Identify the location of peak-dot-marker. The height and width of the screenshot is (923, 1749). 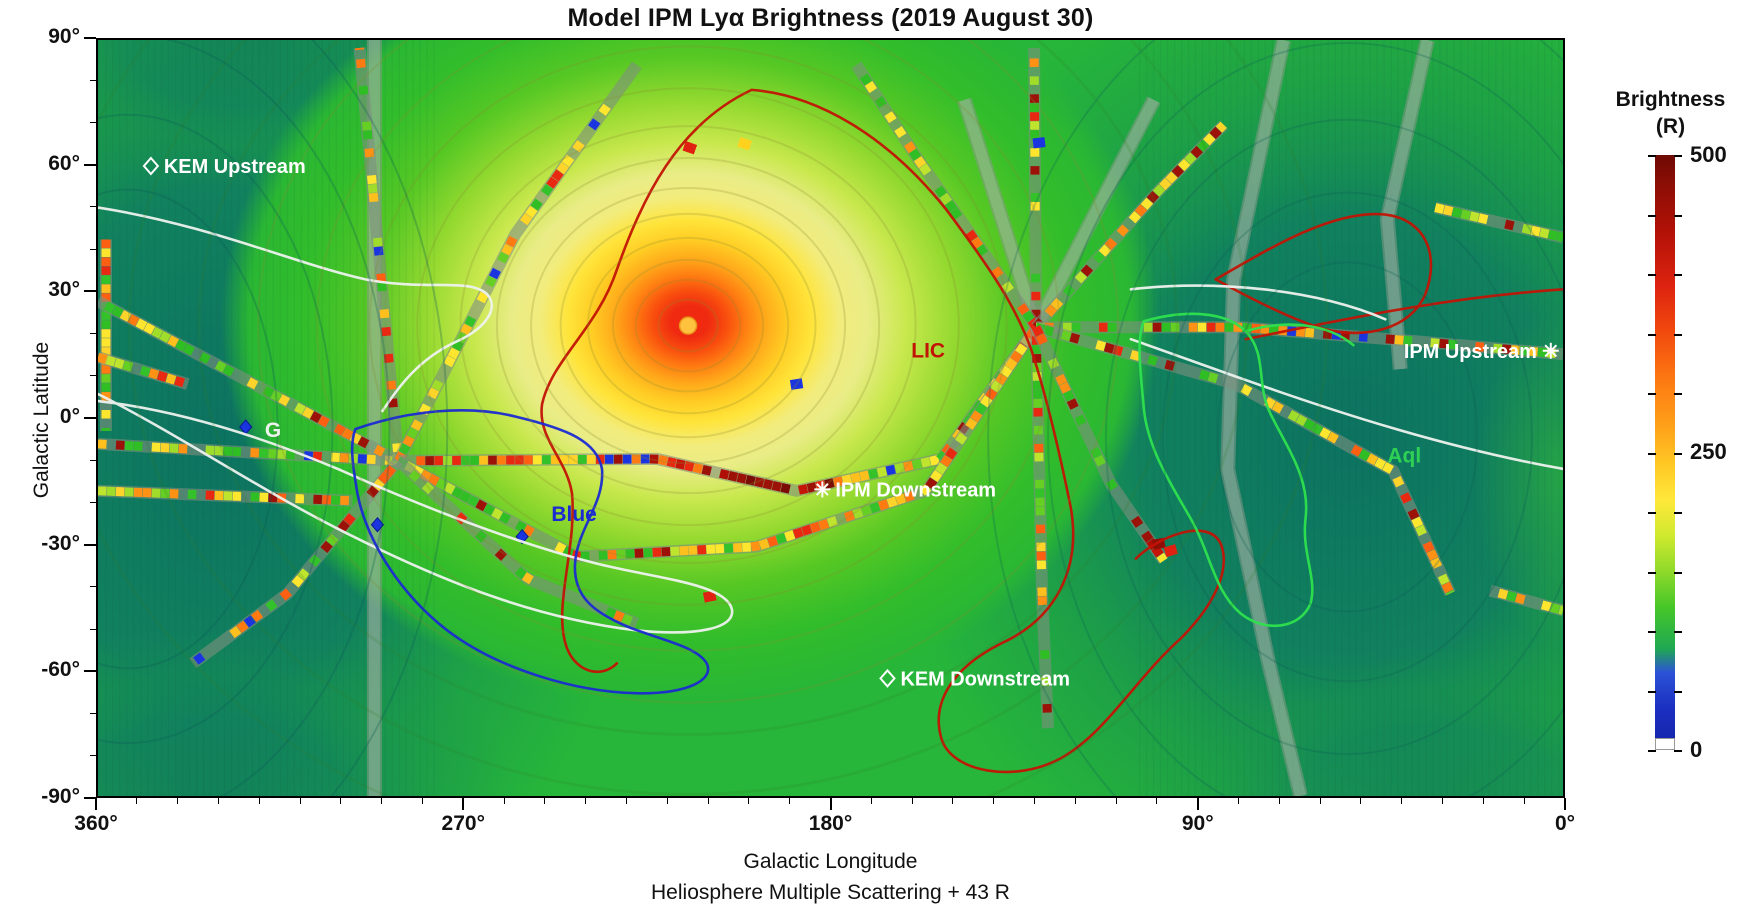
(688, 325).